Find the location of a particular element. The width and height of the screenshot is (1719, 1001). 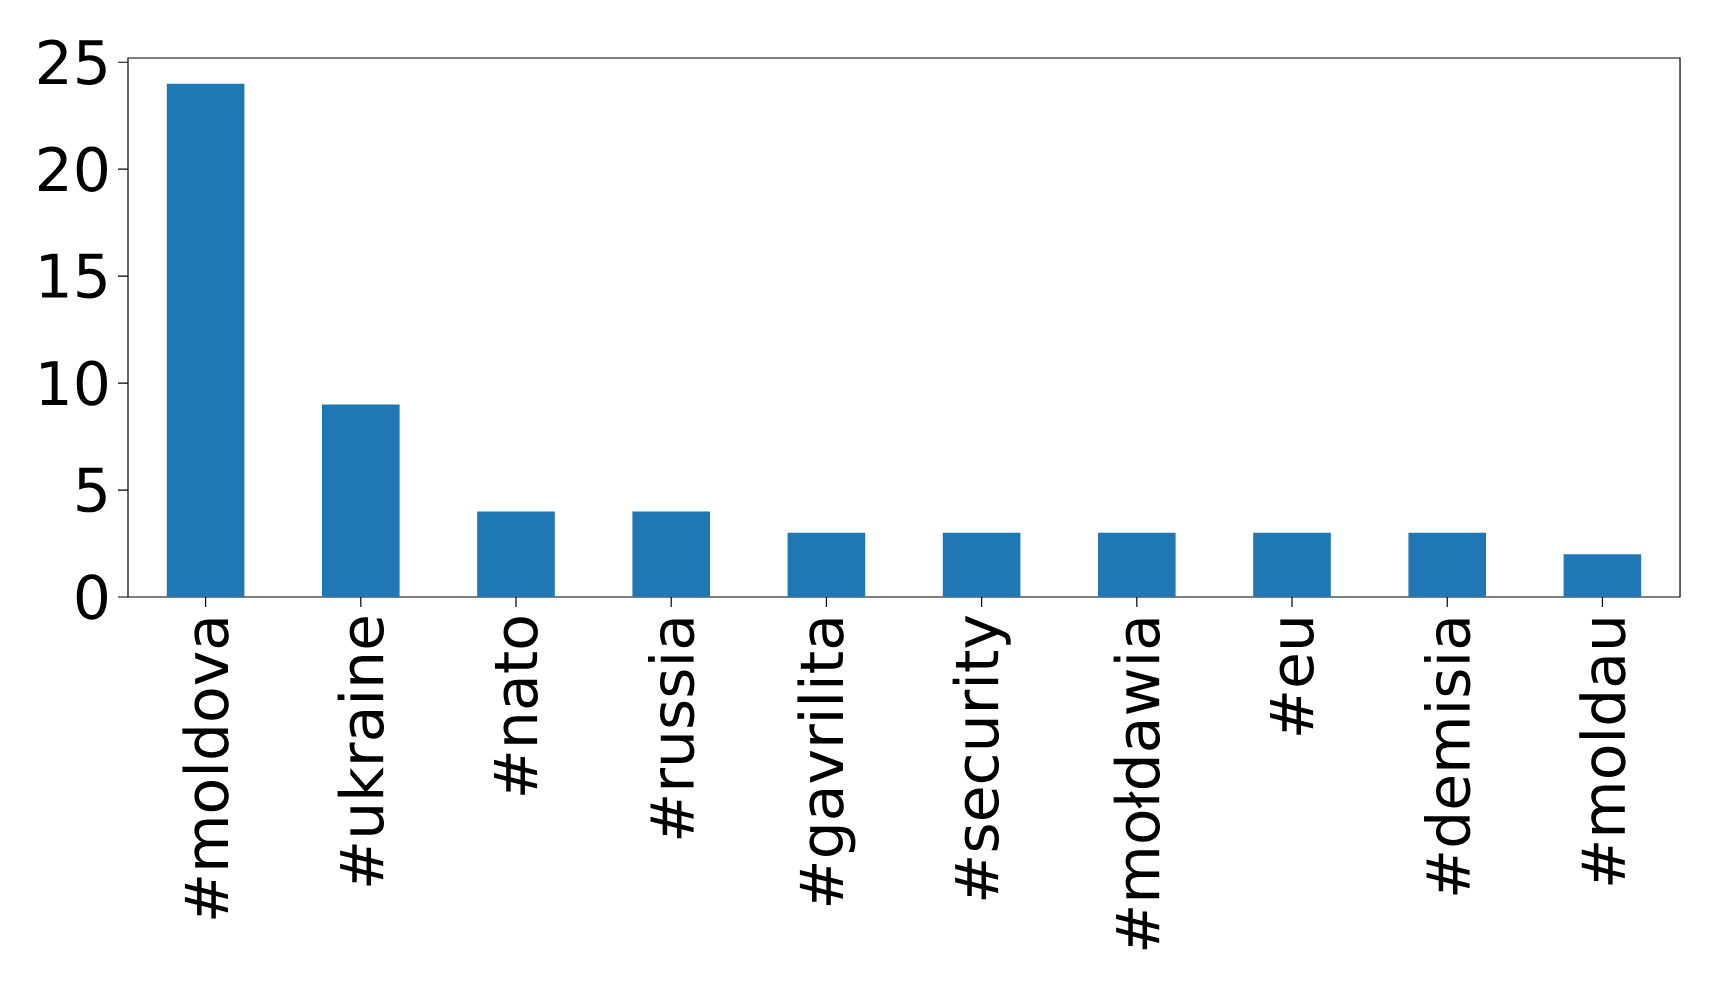

x-tick-label: #mołdawia is located at coordinates (1137, 784).